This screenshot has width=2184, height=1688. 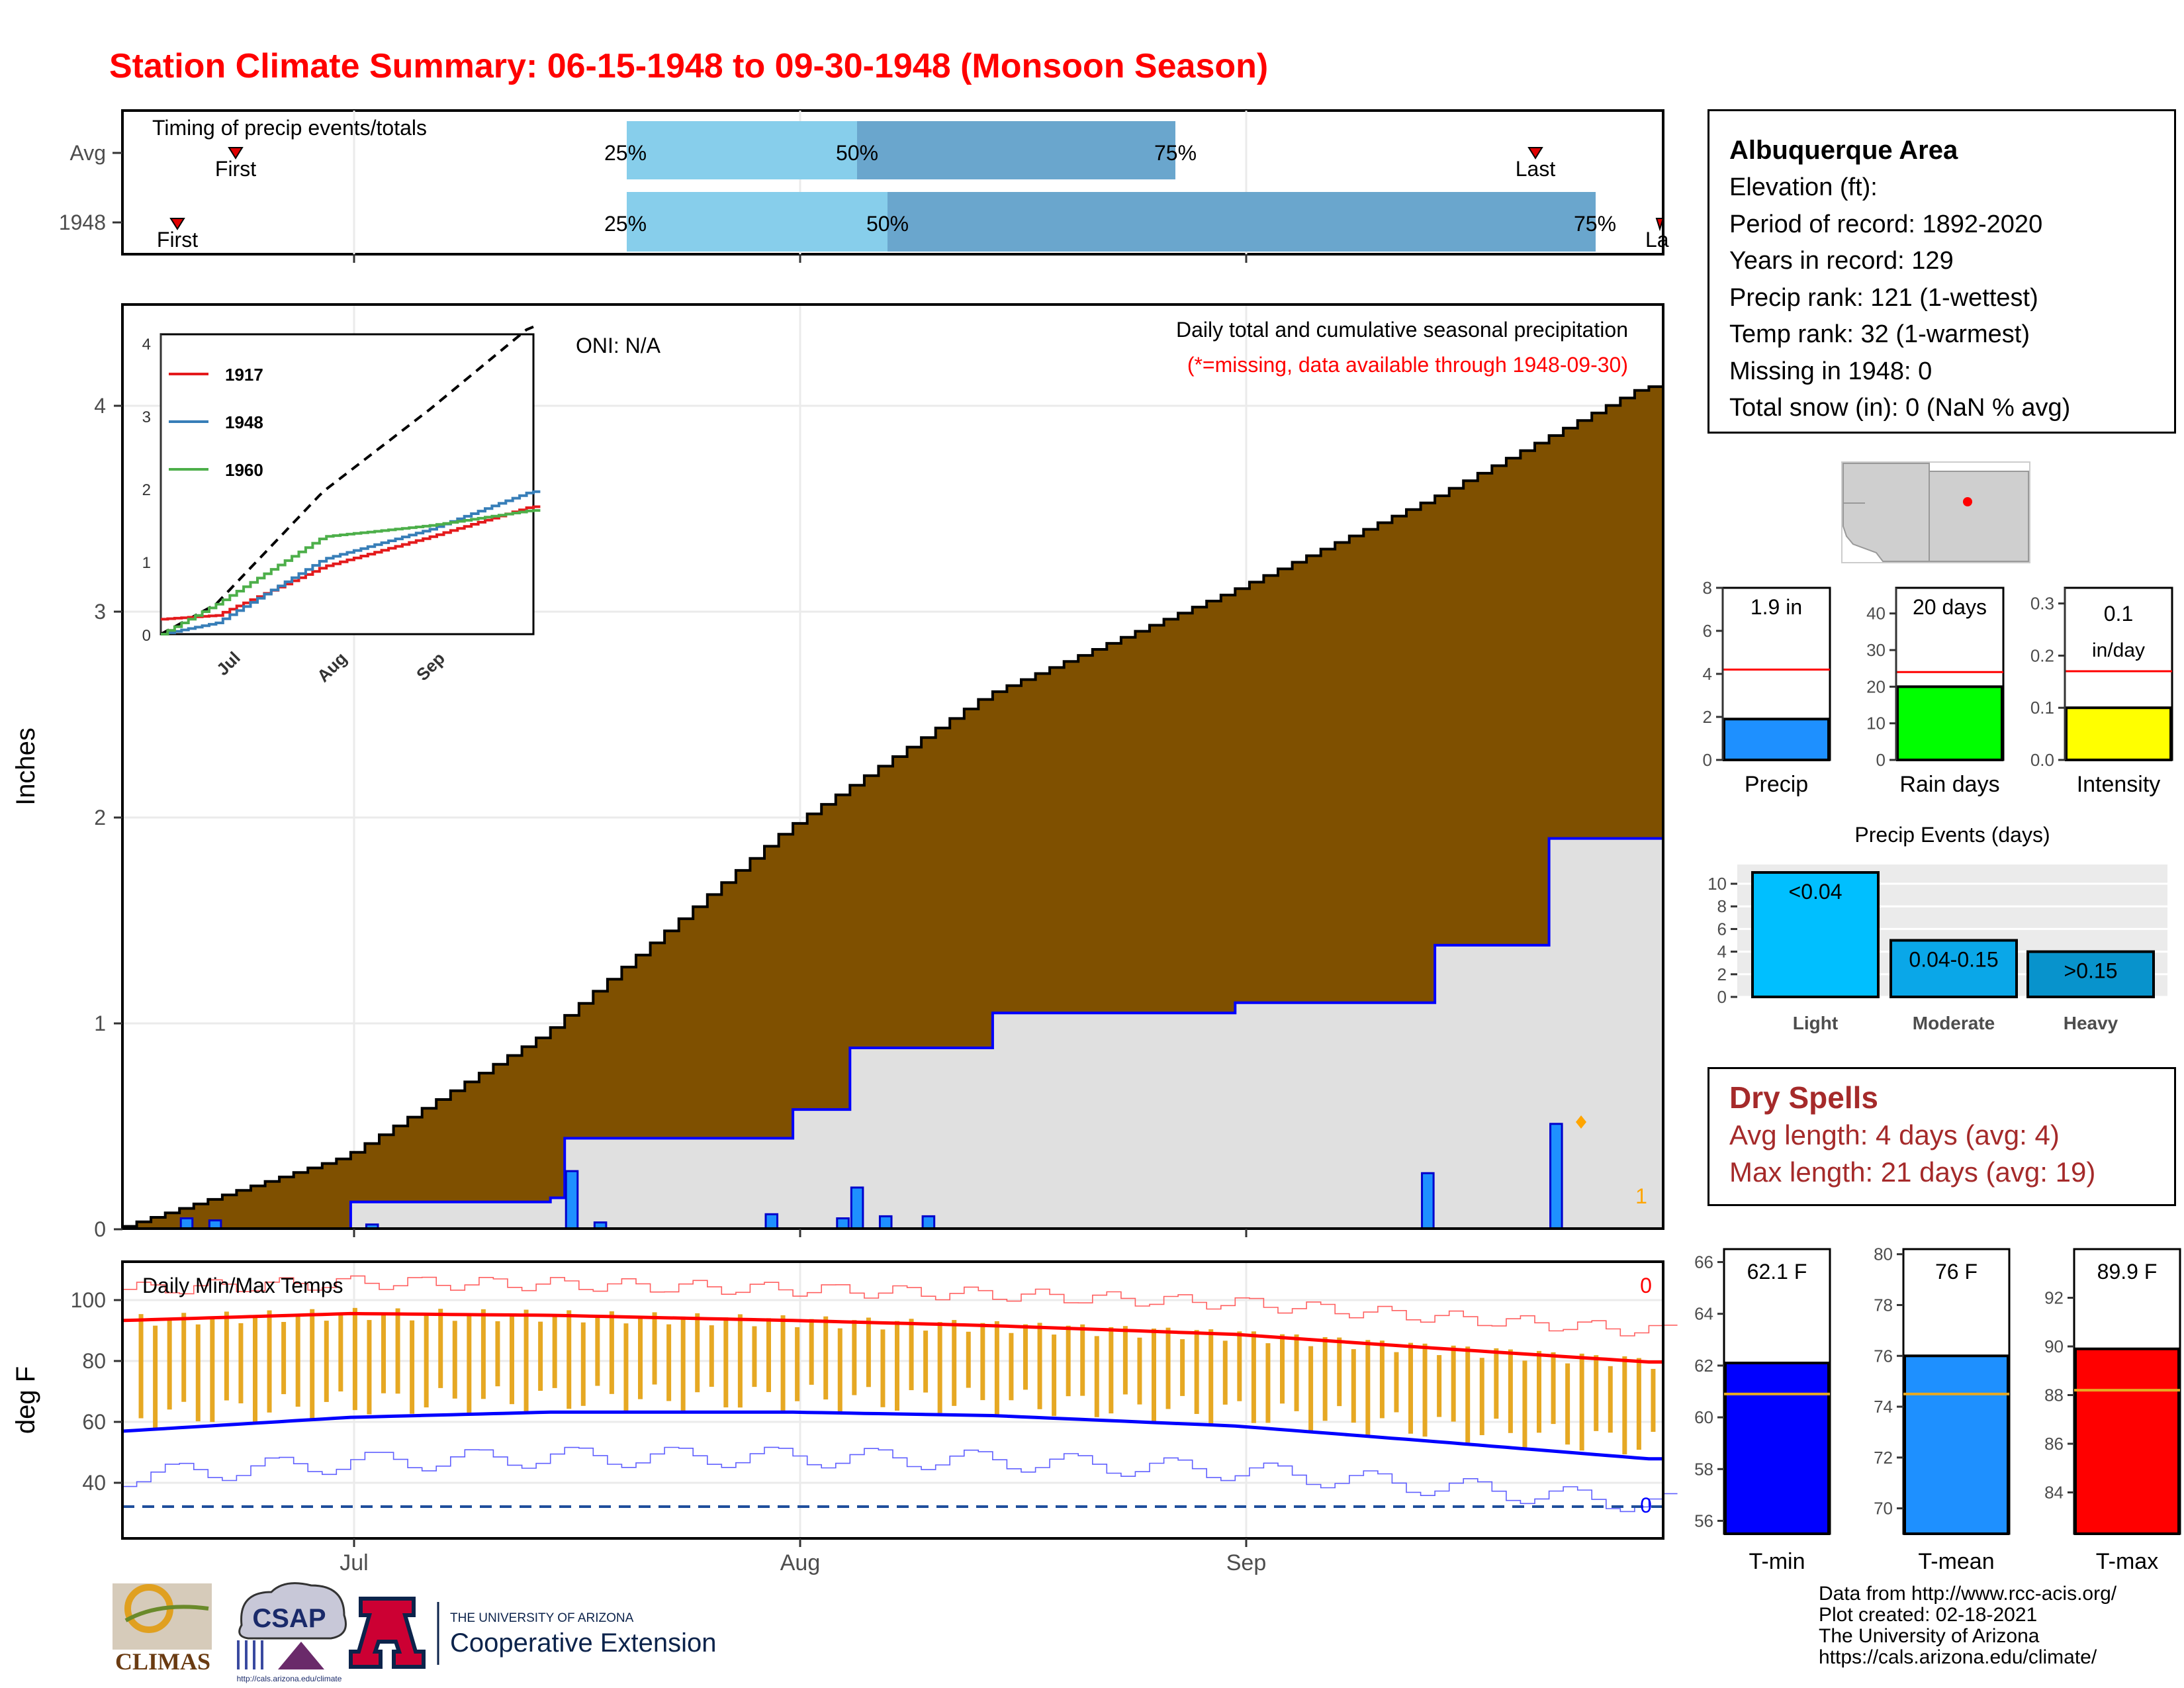 What do you see at coordinates (1722, 906) in the screenshot?
I see `events-ytick: 8` at bounding box center [1722, 906].